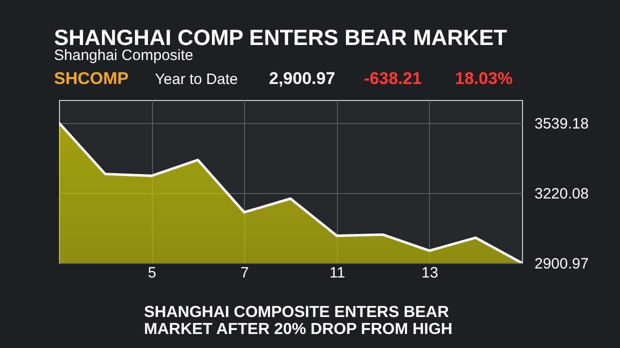  What do you see at coordinates (152, 273) in the screenshot?
I see `x-tick-label: 5` at bounding box center [152, 273].